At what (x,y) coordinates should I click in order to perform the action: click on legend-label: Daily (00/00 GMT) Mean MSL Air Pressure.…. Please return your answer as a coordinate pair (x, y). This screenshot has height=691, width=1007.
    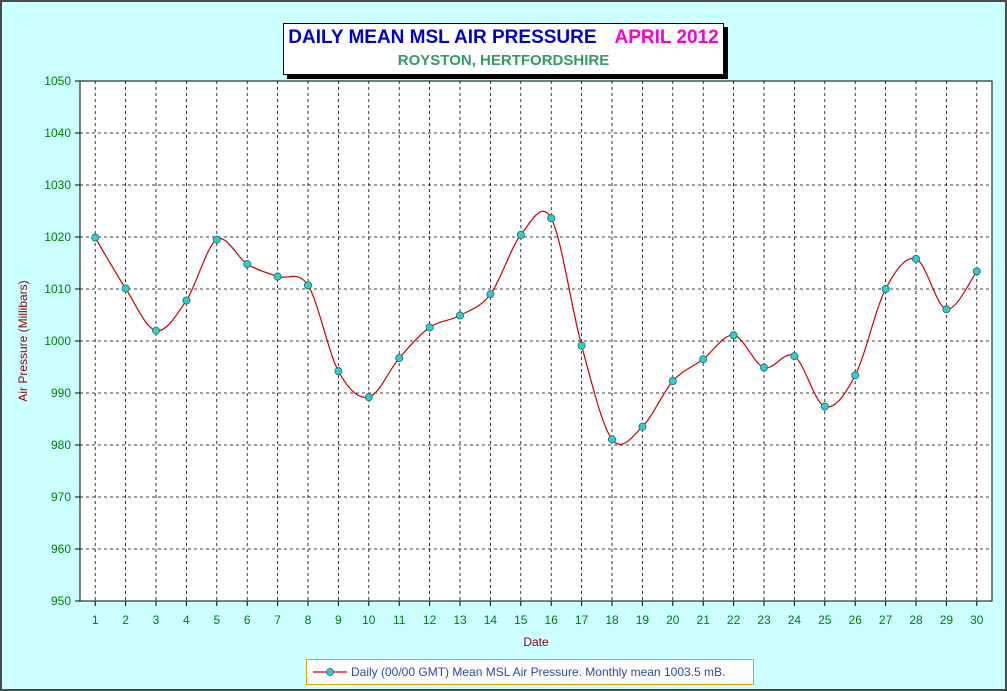
    Looking at the image, I should click on (538, 672).